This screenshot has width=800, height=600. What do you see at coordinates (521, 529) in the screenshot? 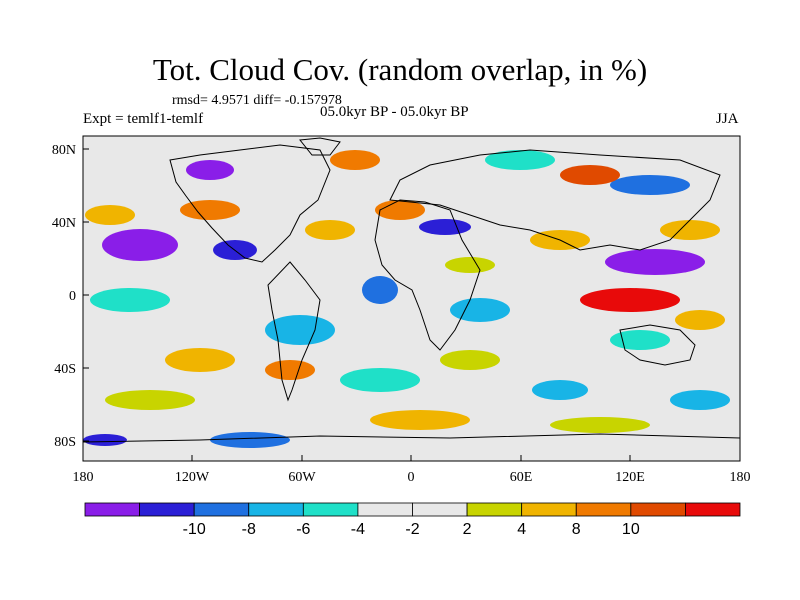
I see `colorbar-label: 4` at bounding box center [521, 529].